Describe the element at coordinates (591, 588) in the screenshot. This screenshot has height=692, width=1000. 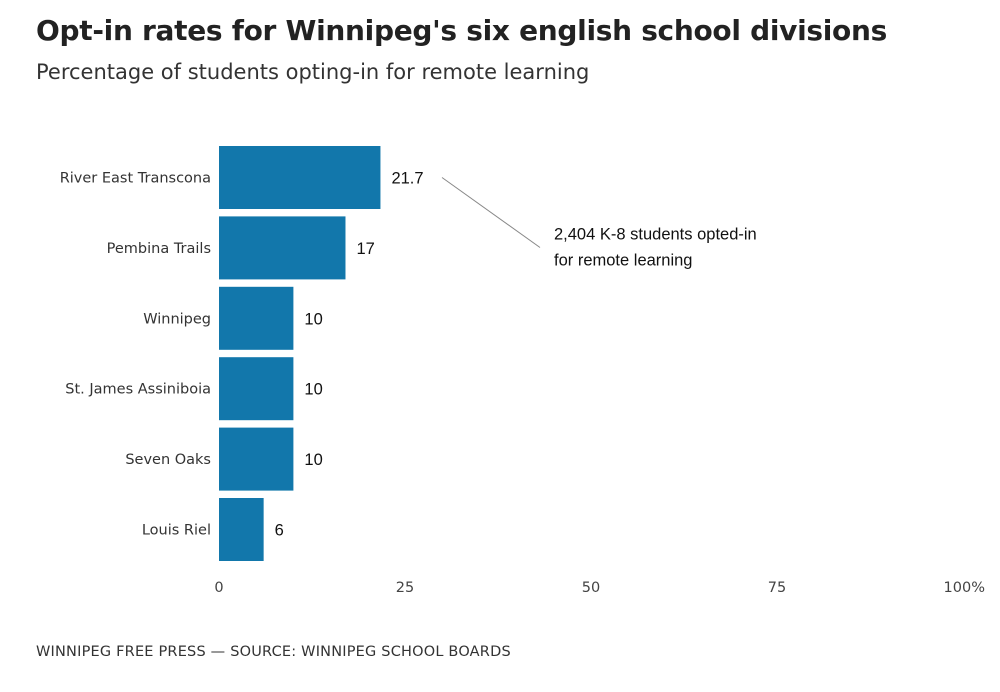
I see `x-tick-label: 50` at that location.